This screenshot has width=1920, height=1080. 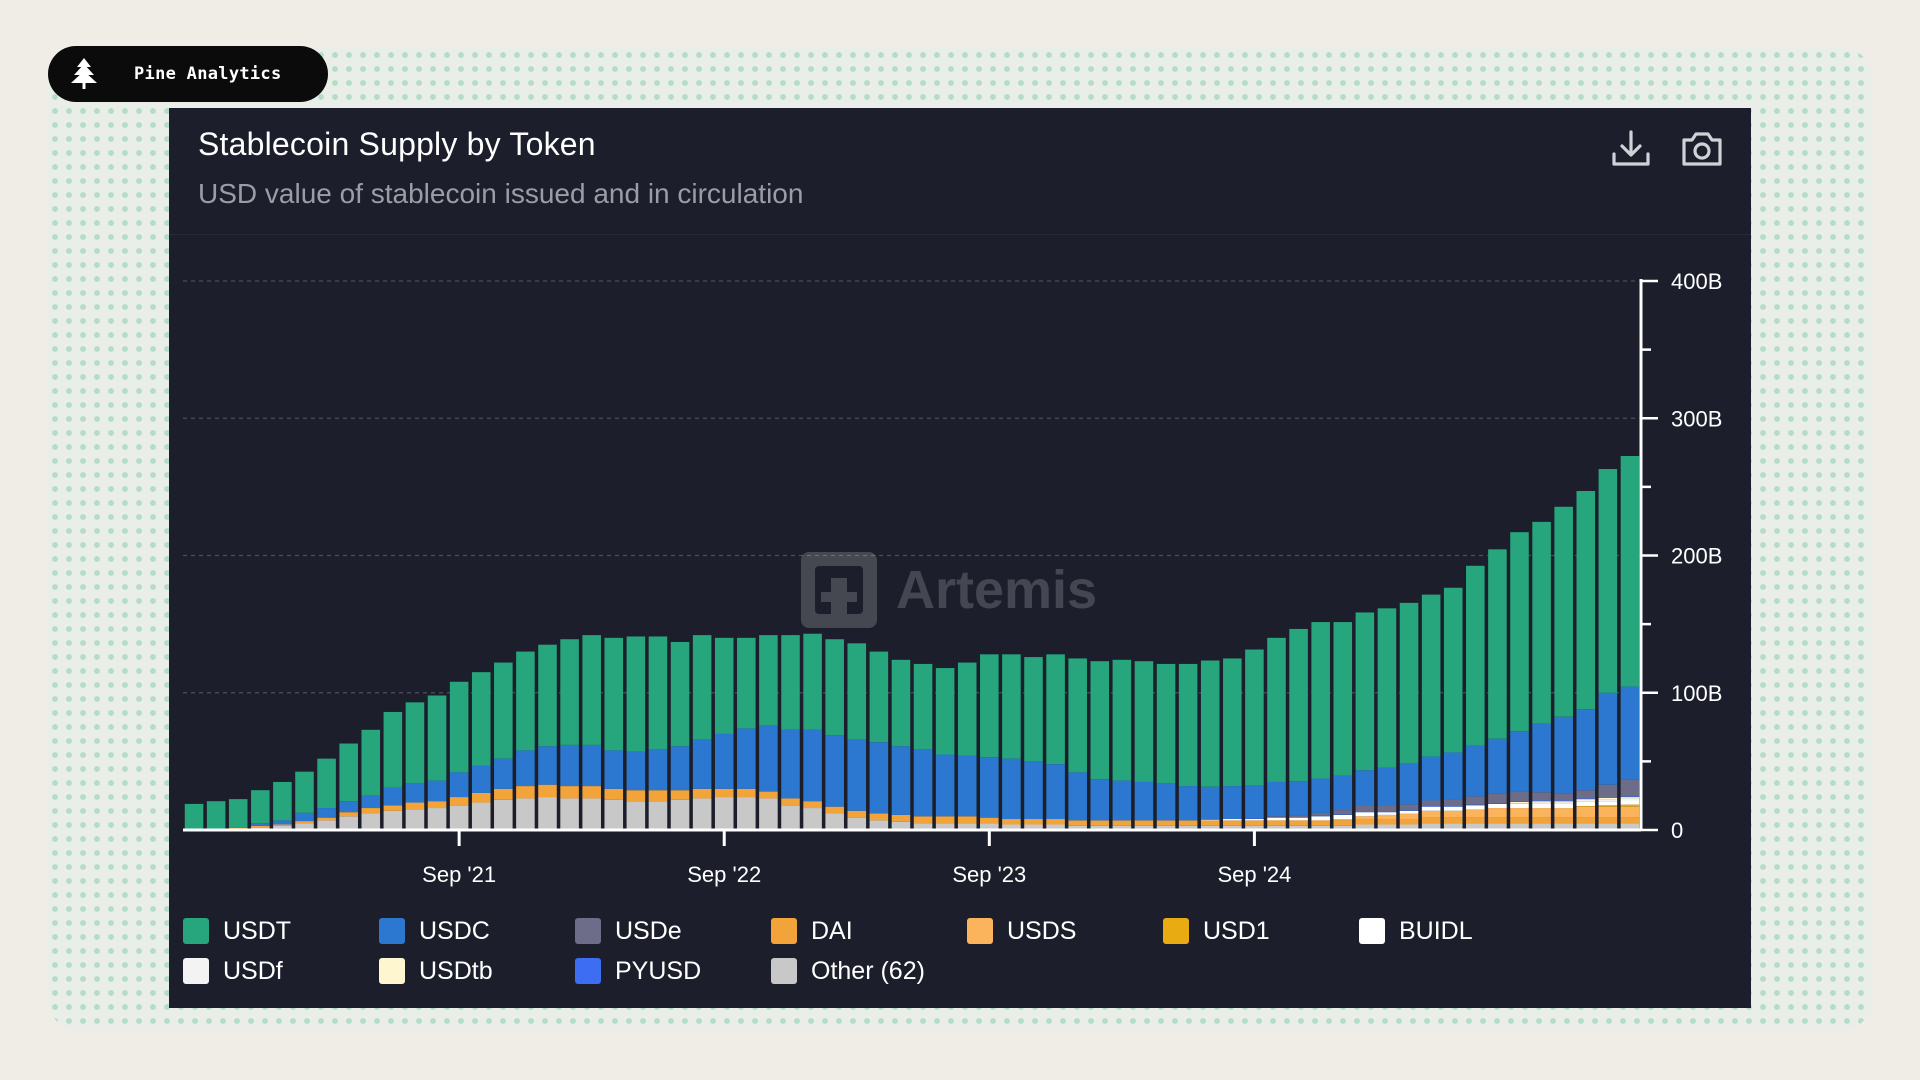 What do you see at coordinates (281, 971) in the screenshot?
I see `legend-item-usdf: USDf` at bounding box center [281, 971].